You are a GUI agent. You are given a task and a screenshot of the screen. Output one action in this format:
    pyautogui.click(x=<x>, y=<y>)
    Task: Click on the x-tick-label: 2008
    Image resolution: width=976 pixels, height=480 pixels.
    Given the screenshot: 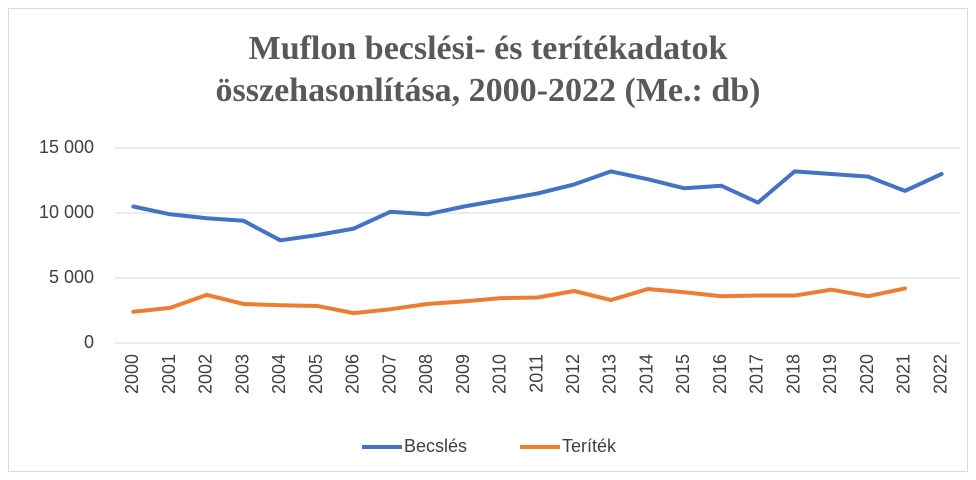 What is the action you would take?
    pyautogui.click(x=426, y=374)
    